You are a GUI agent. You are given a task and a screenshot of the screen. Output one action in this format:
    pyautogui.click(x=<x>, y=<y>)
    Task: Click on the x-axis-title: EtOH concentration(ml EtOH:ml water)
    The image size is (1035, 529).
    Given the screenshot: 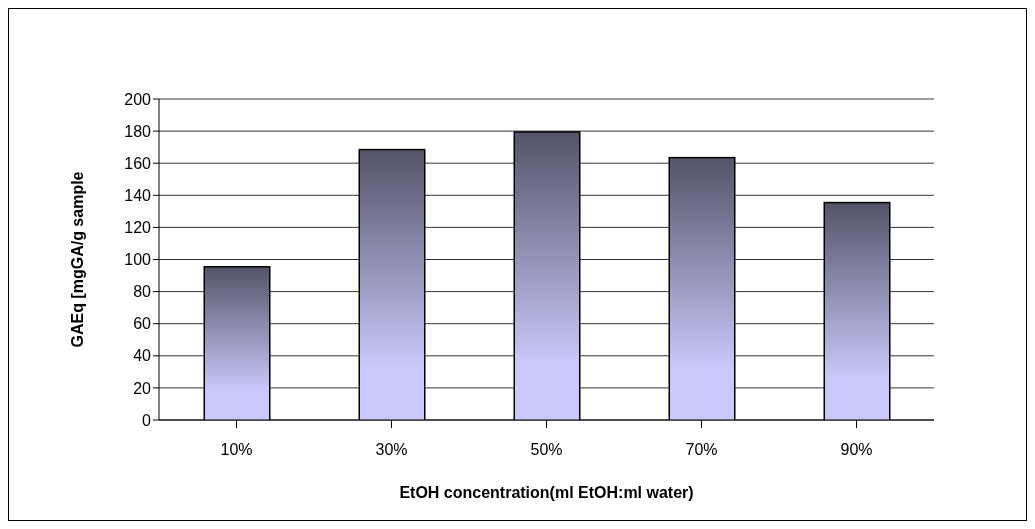 What is the action you would take?
    pyautogui.click(x=546, y=492)
    